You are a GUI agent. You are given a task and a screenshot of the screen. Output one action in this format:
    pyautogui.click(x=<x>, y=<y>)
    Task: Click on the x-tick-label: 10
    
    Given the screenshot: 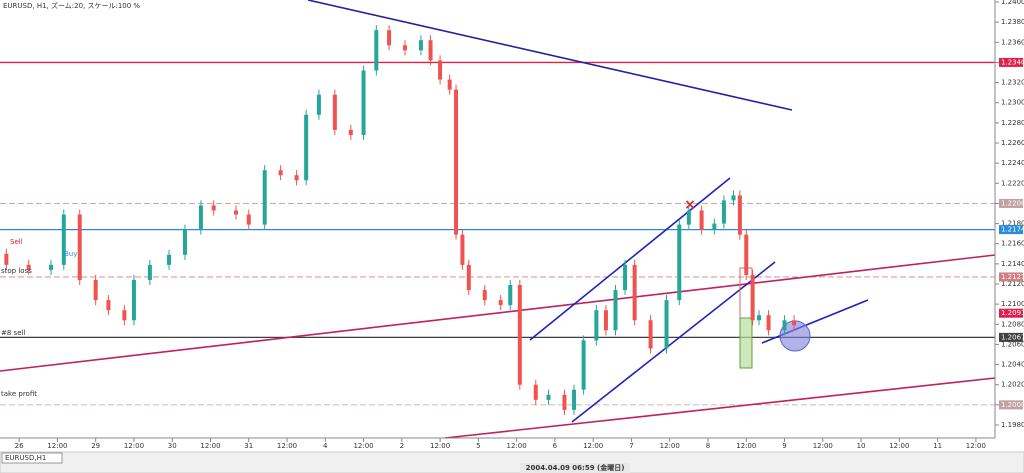 What is the action you would take?
    pyautogui.click(x=861, y=446)
    